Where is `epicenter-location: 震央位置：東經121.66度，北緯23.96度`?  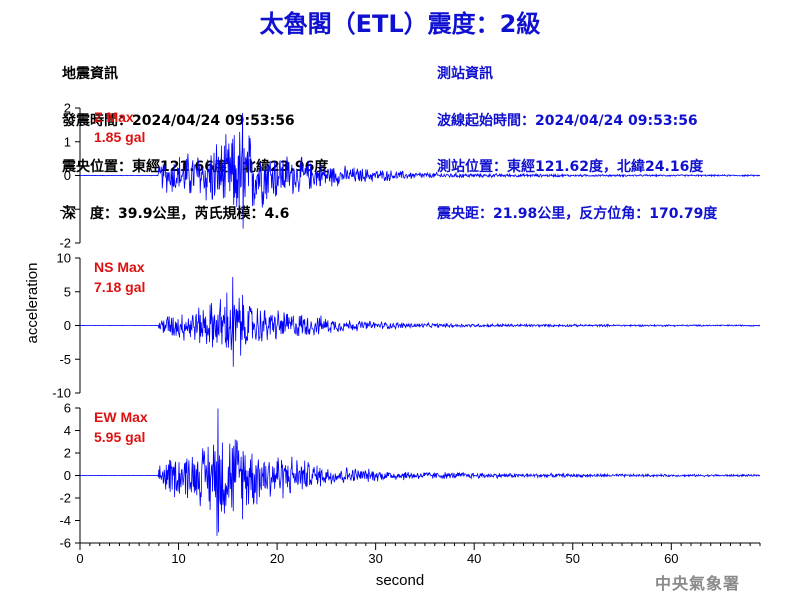
epicenter-location: 震央位置：東經121.66度，北緯23.96度 is located at coordinates (195, 167).